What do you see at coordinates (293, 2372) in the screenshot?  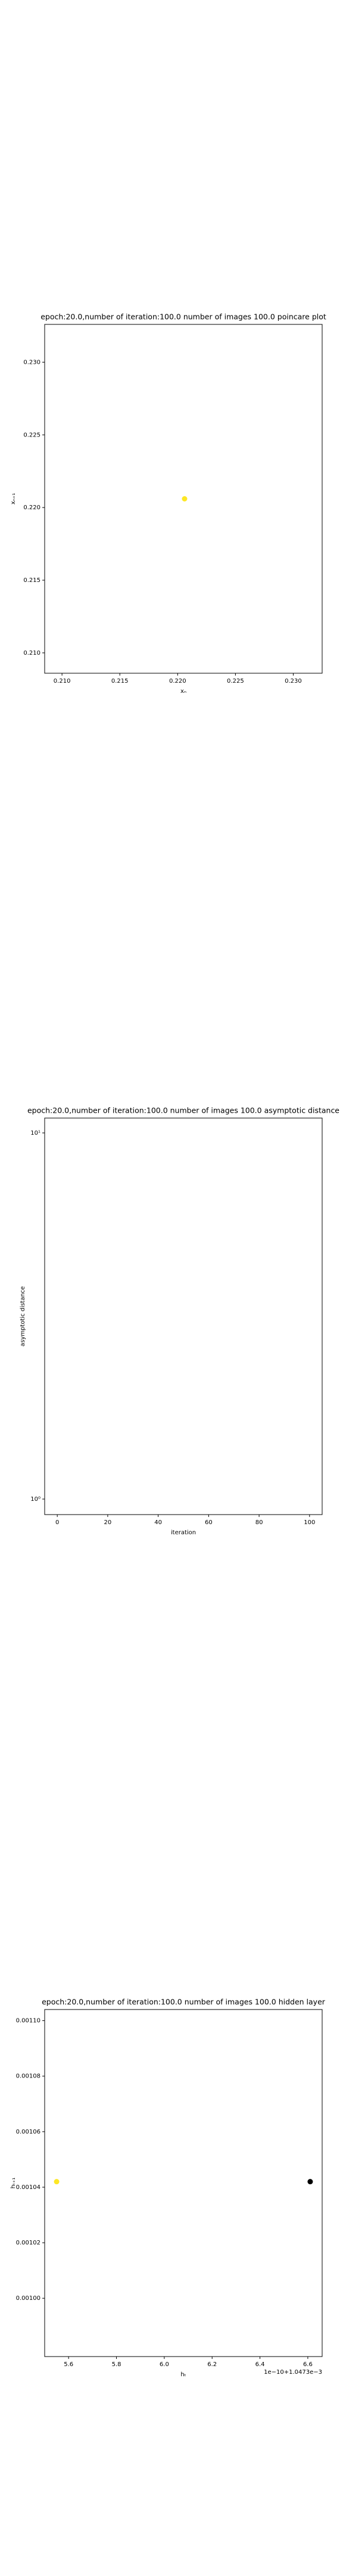 I see `x-offset-label: 1e−10+1.0473e−3` at bounding box center [293, 2372].